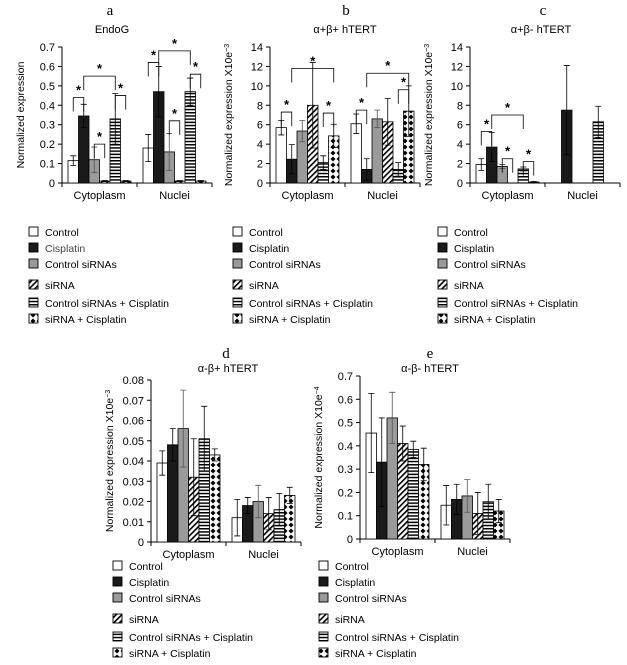 This screenshot has height=665, width=627. I want to click on y-tick-label: 6, so click(260, 126).